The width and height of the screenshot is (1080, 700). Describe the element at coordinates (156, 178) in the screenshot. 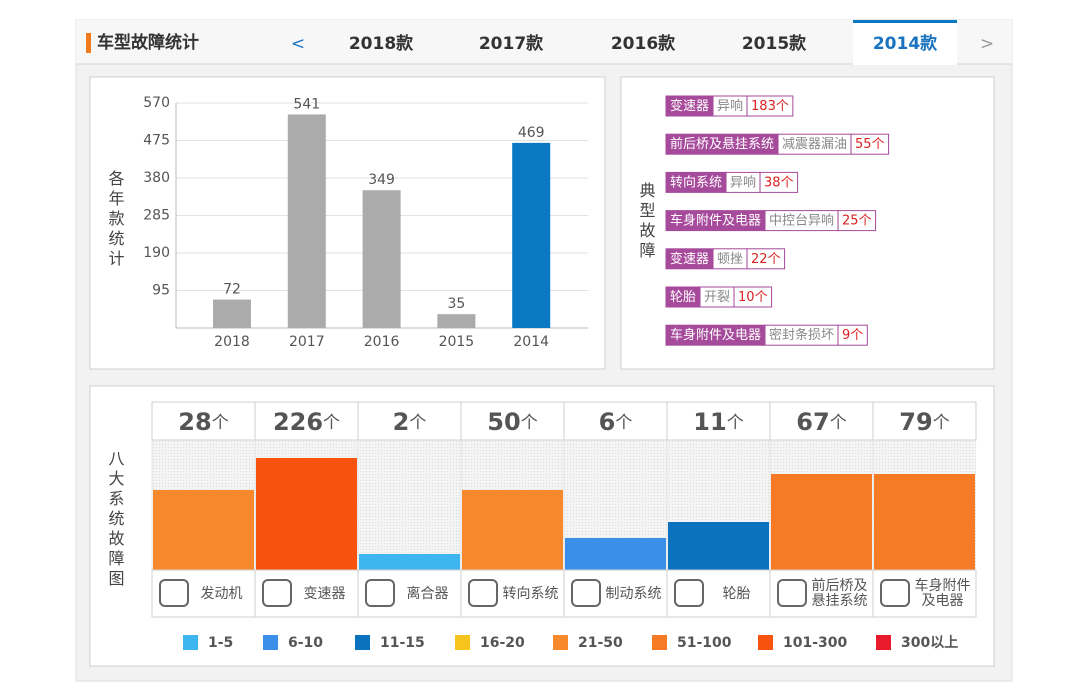

I see `y-tick-label: 380` at that location.